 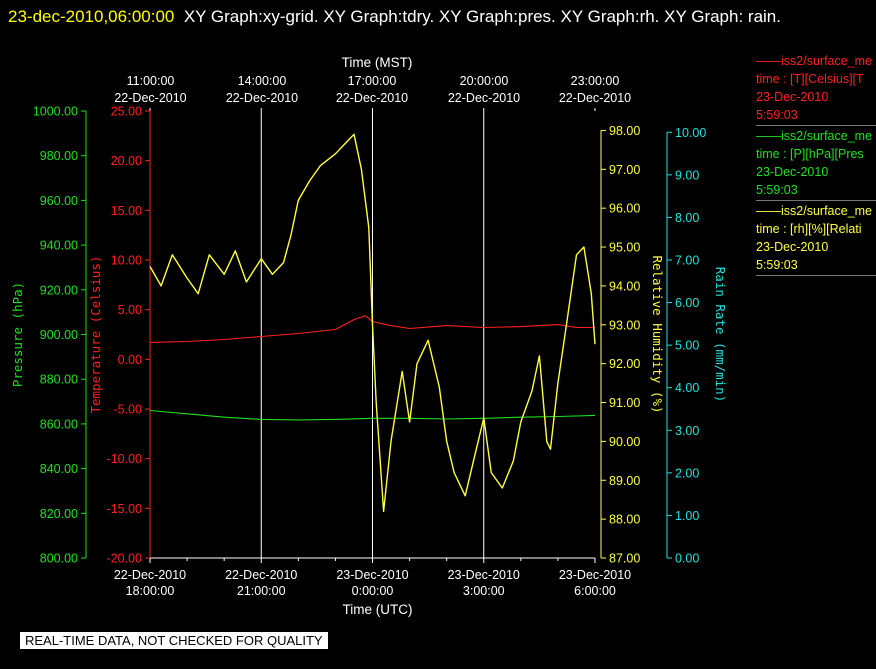 What do you see at coordinates (124, 559) in the screenshot?
I see `temperature-tick-label: -20.00` at bounding box center [124, 559].